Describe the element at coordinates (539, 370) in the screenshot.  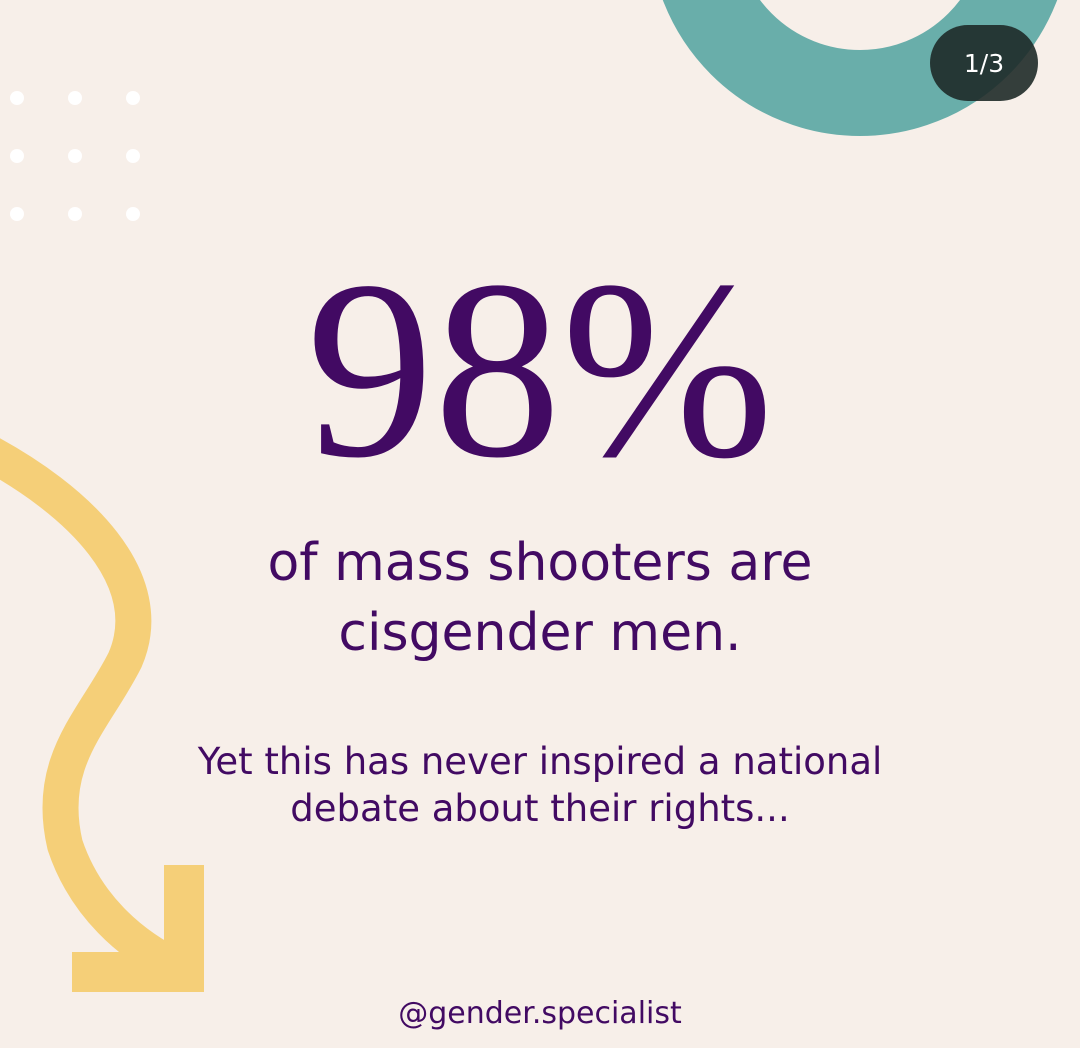
I see `headline: 98%` at that location.